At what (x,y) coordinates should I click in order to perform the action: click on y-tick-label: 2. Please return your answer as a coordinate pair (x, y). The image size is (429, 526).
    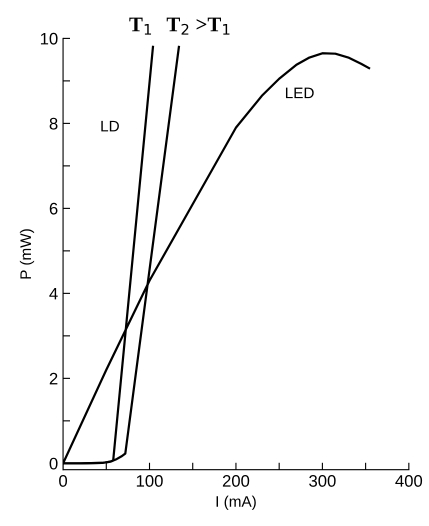
    Looking at the image, I should click on (54, 378).